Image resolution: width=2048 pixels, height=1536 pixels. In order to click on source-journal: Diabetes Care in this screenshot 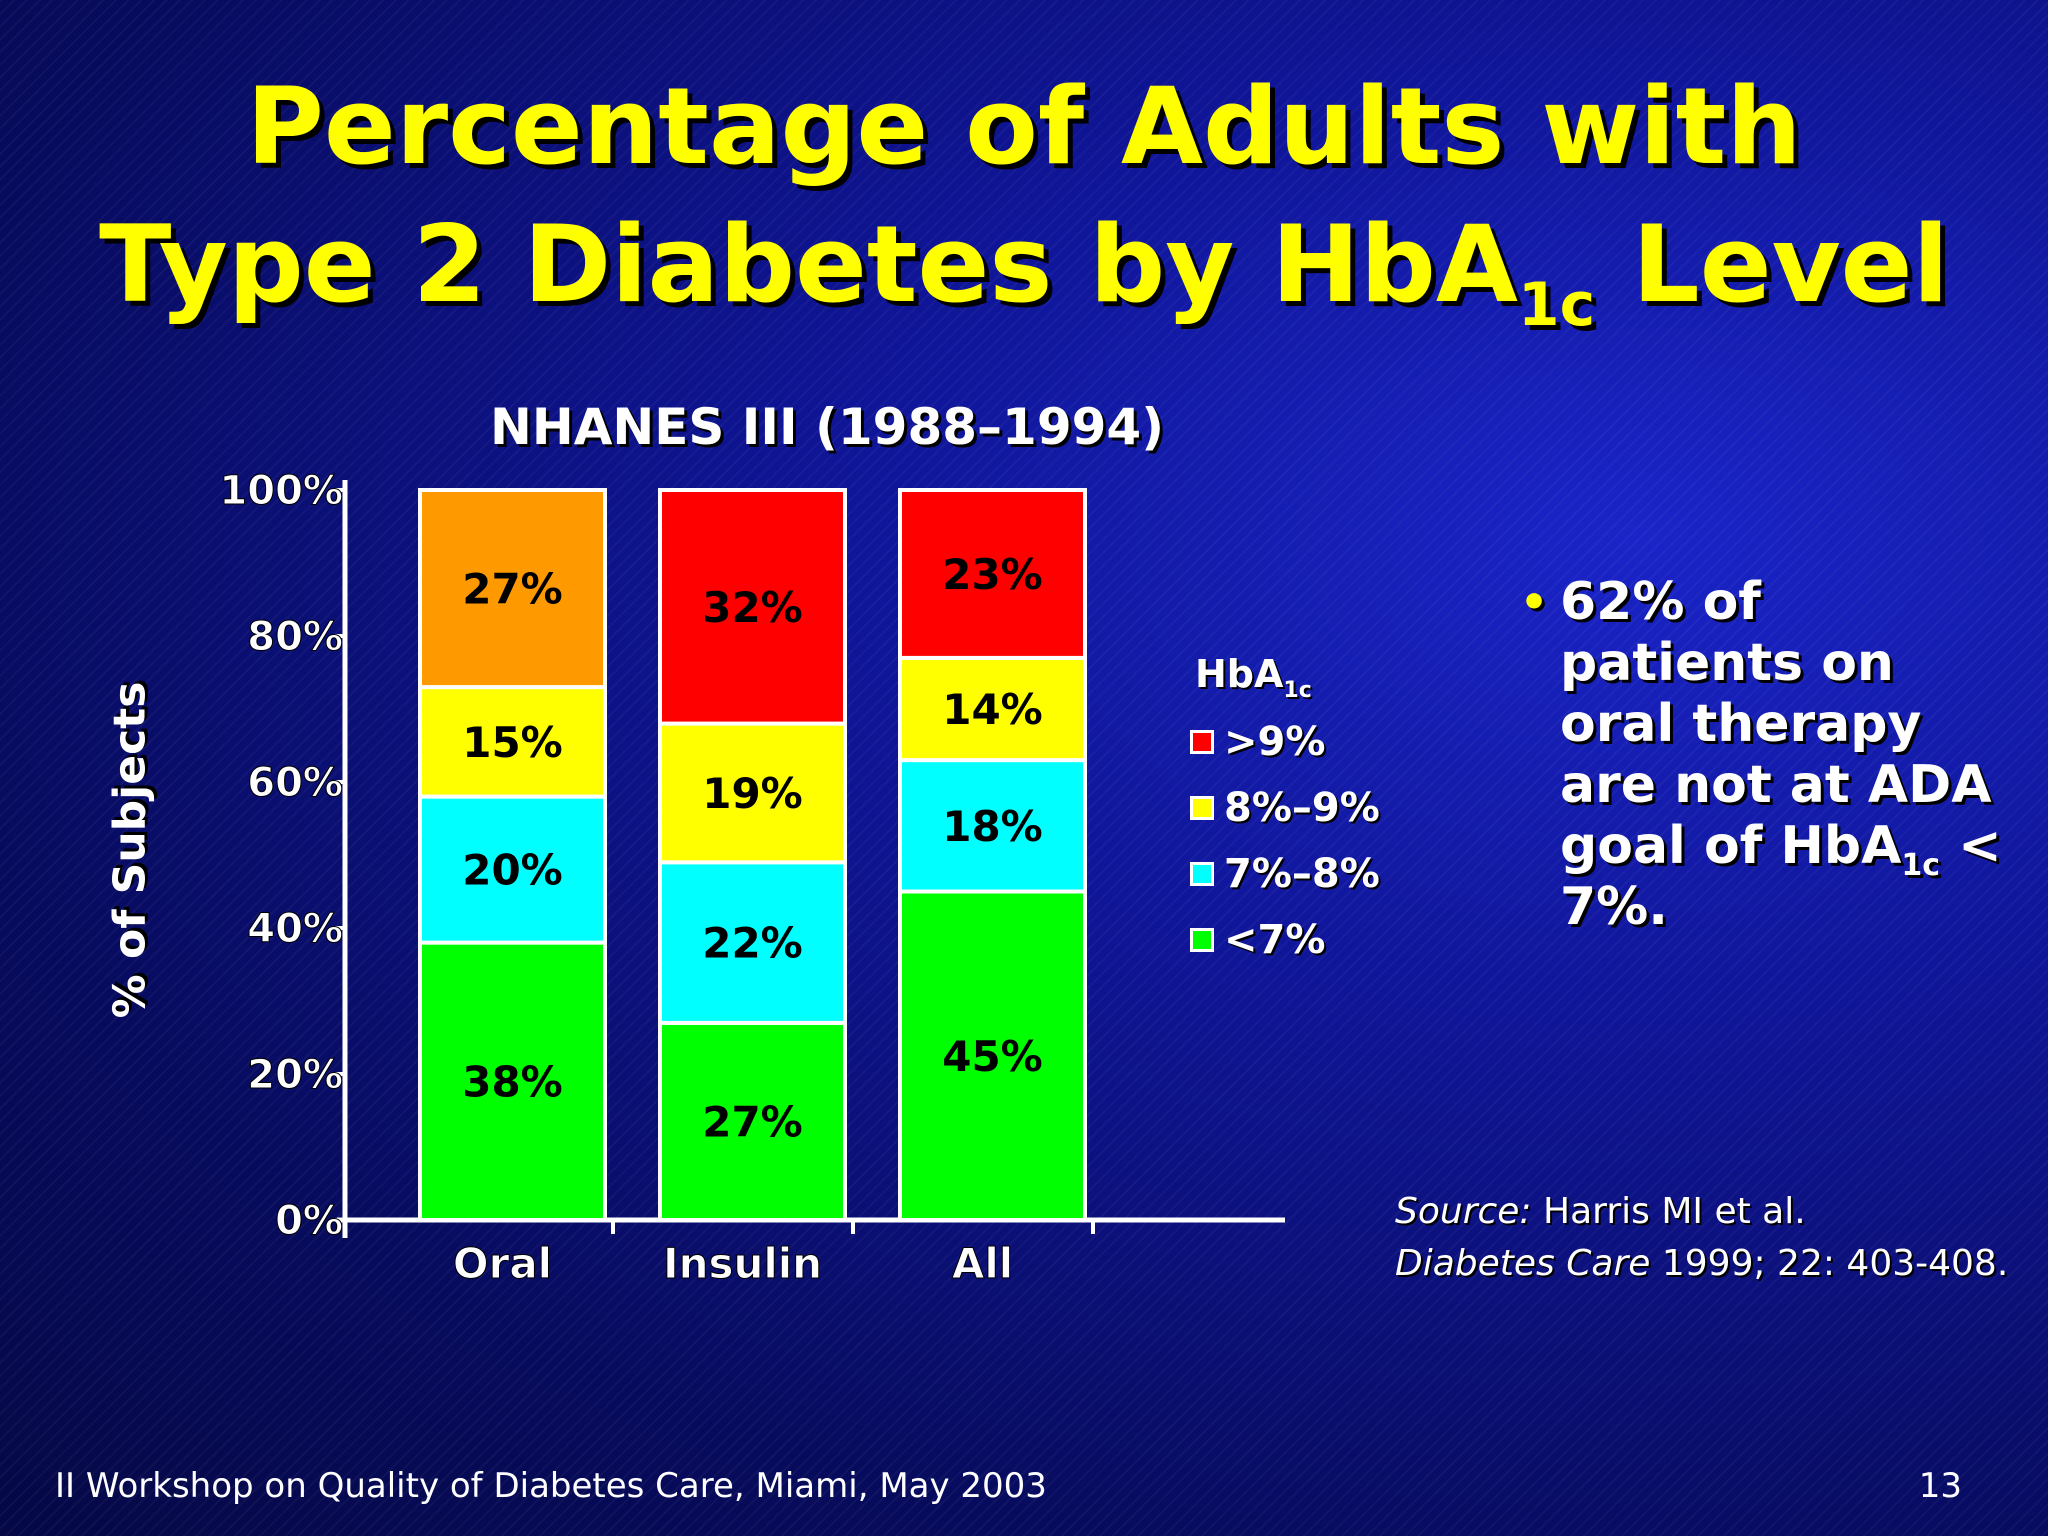, I will do `click(1523, 1263)`.